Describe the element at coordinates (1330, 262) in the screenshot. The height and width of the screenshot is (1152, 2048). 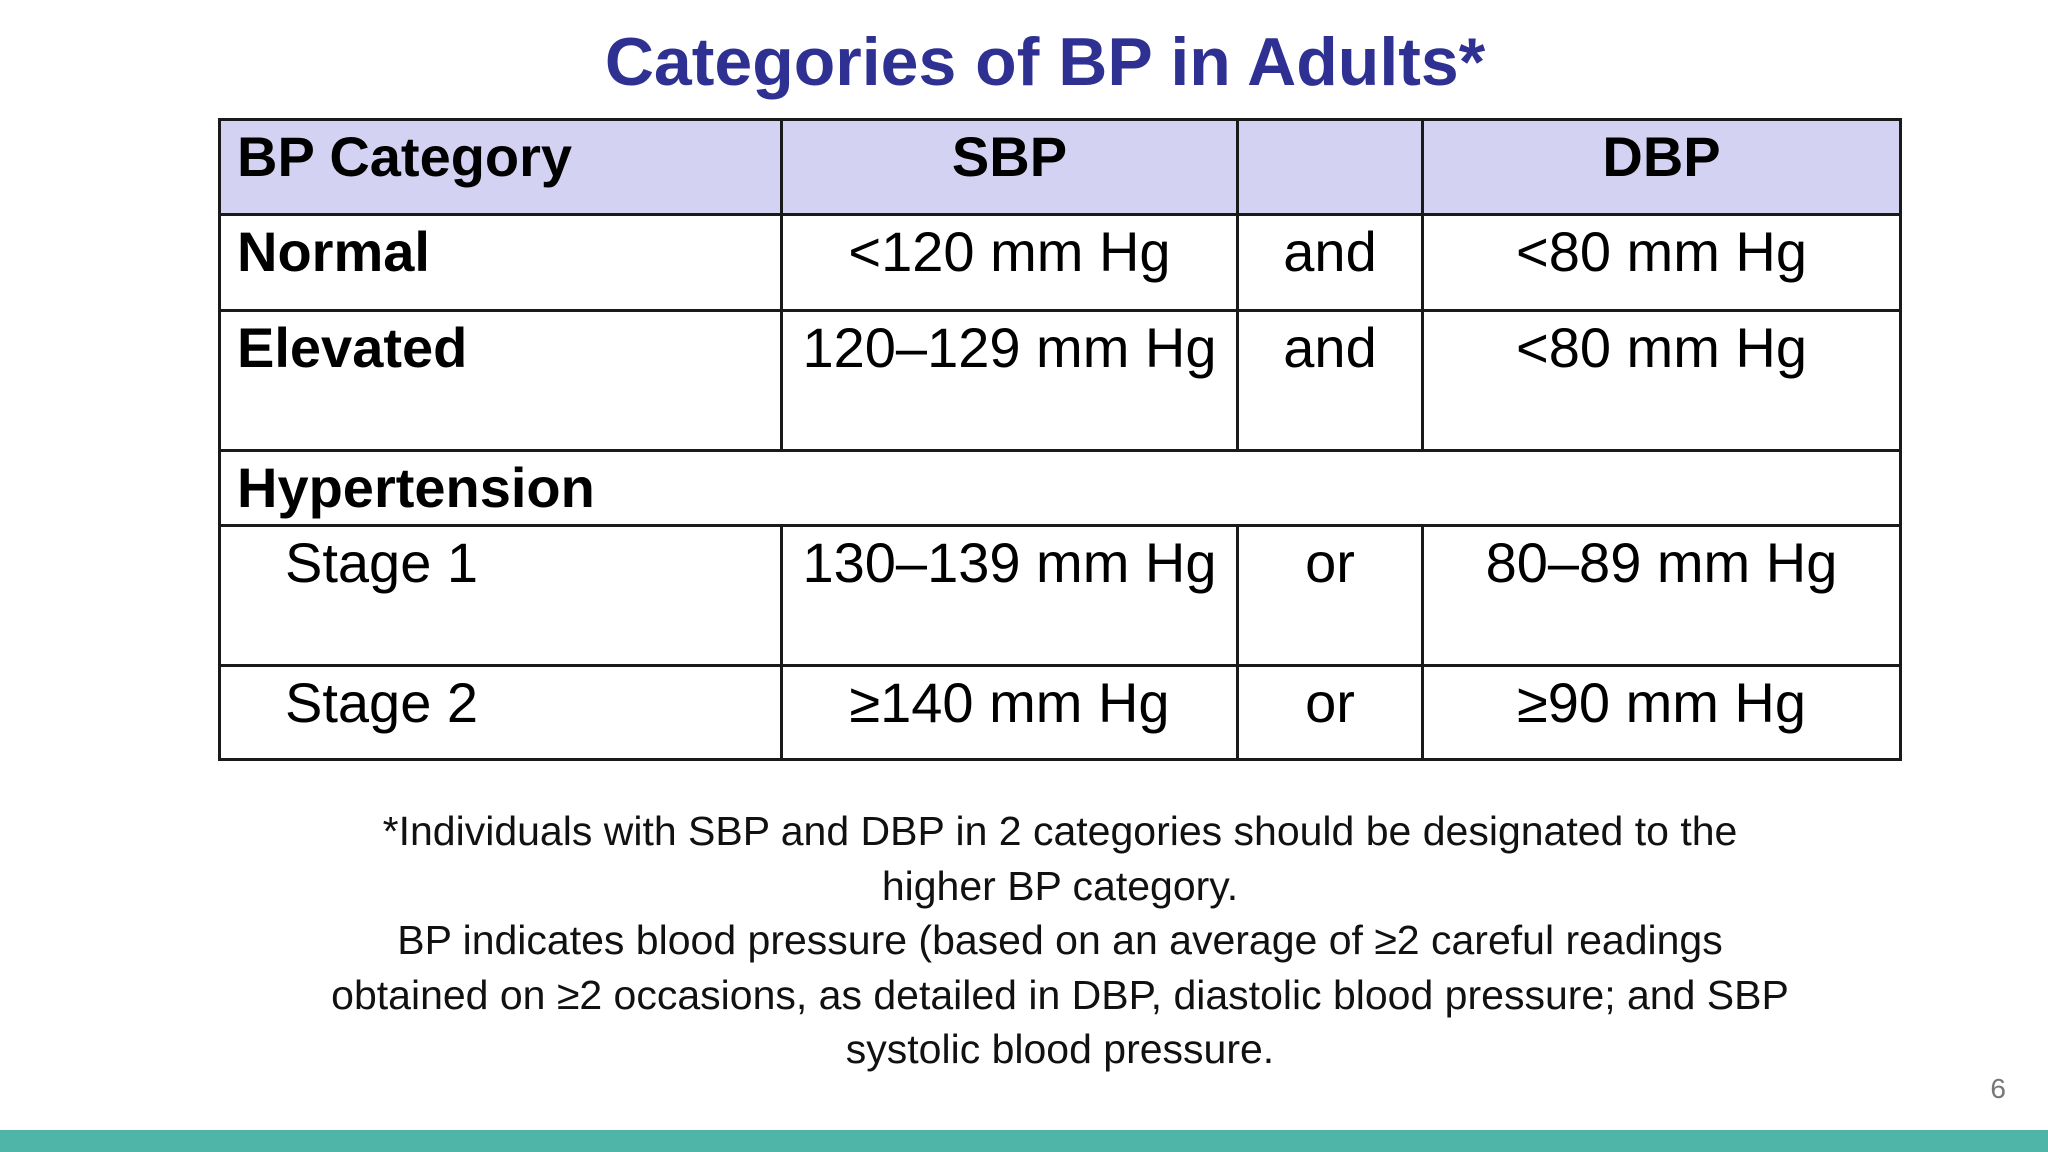
I see `conj-normal: and` at that location.